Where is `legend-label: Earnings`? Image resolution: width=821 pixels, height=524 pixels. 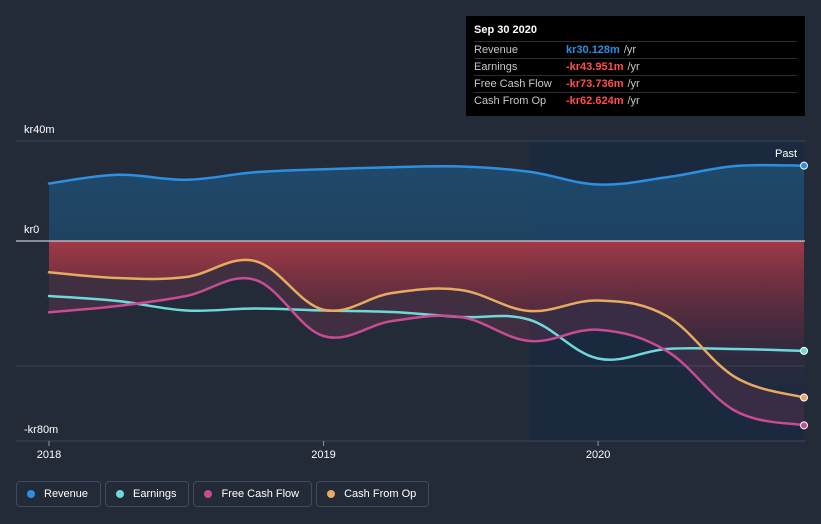
legend-label: Earnings is located at coordinates (155, 494).